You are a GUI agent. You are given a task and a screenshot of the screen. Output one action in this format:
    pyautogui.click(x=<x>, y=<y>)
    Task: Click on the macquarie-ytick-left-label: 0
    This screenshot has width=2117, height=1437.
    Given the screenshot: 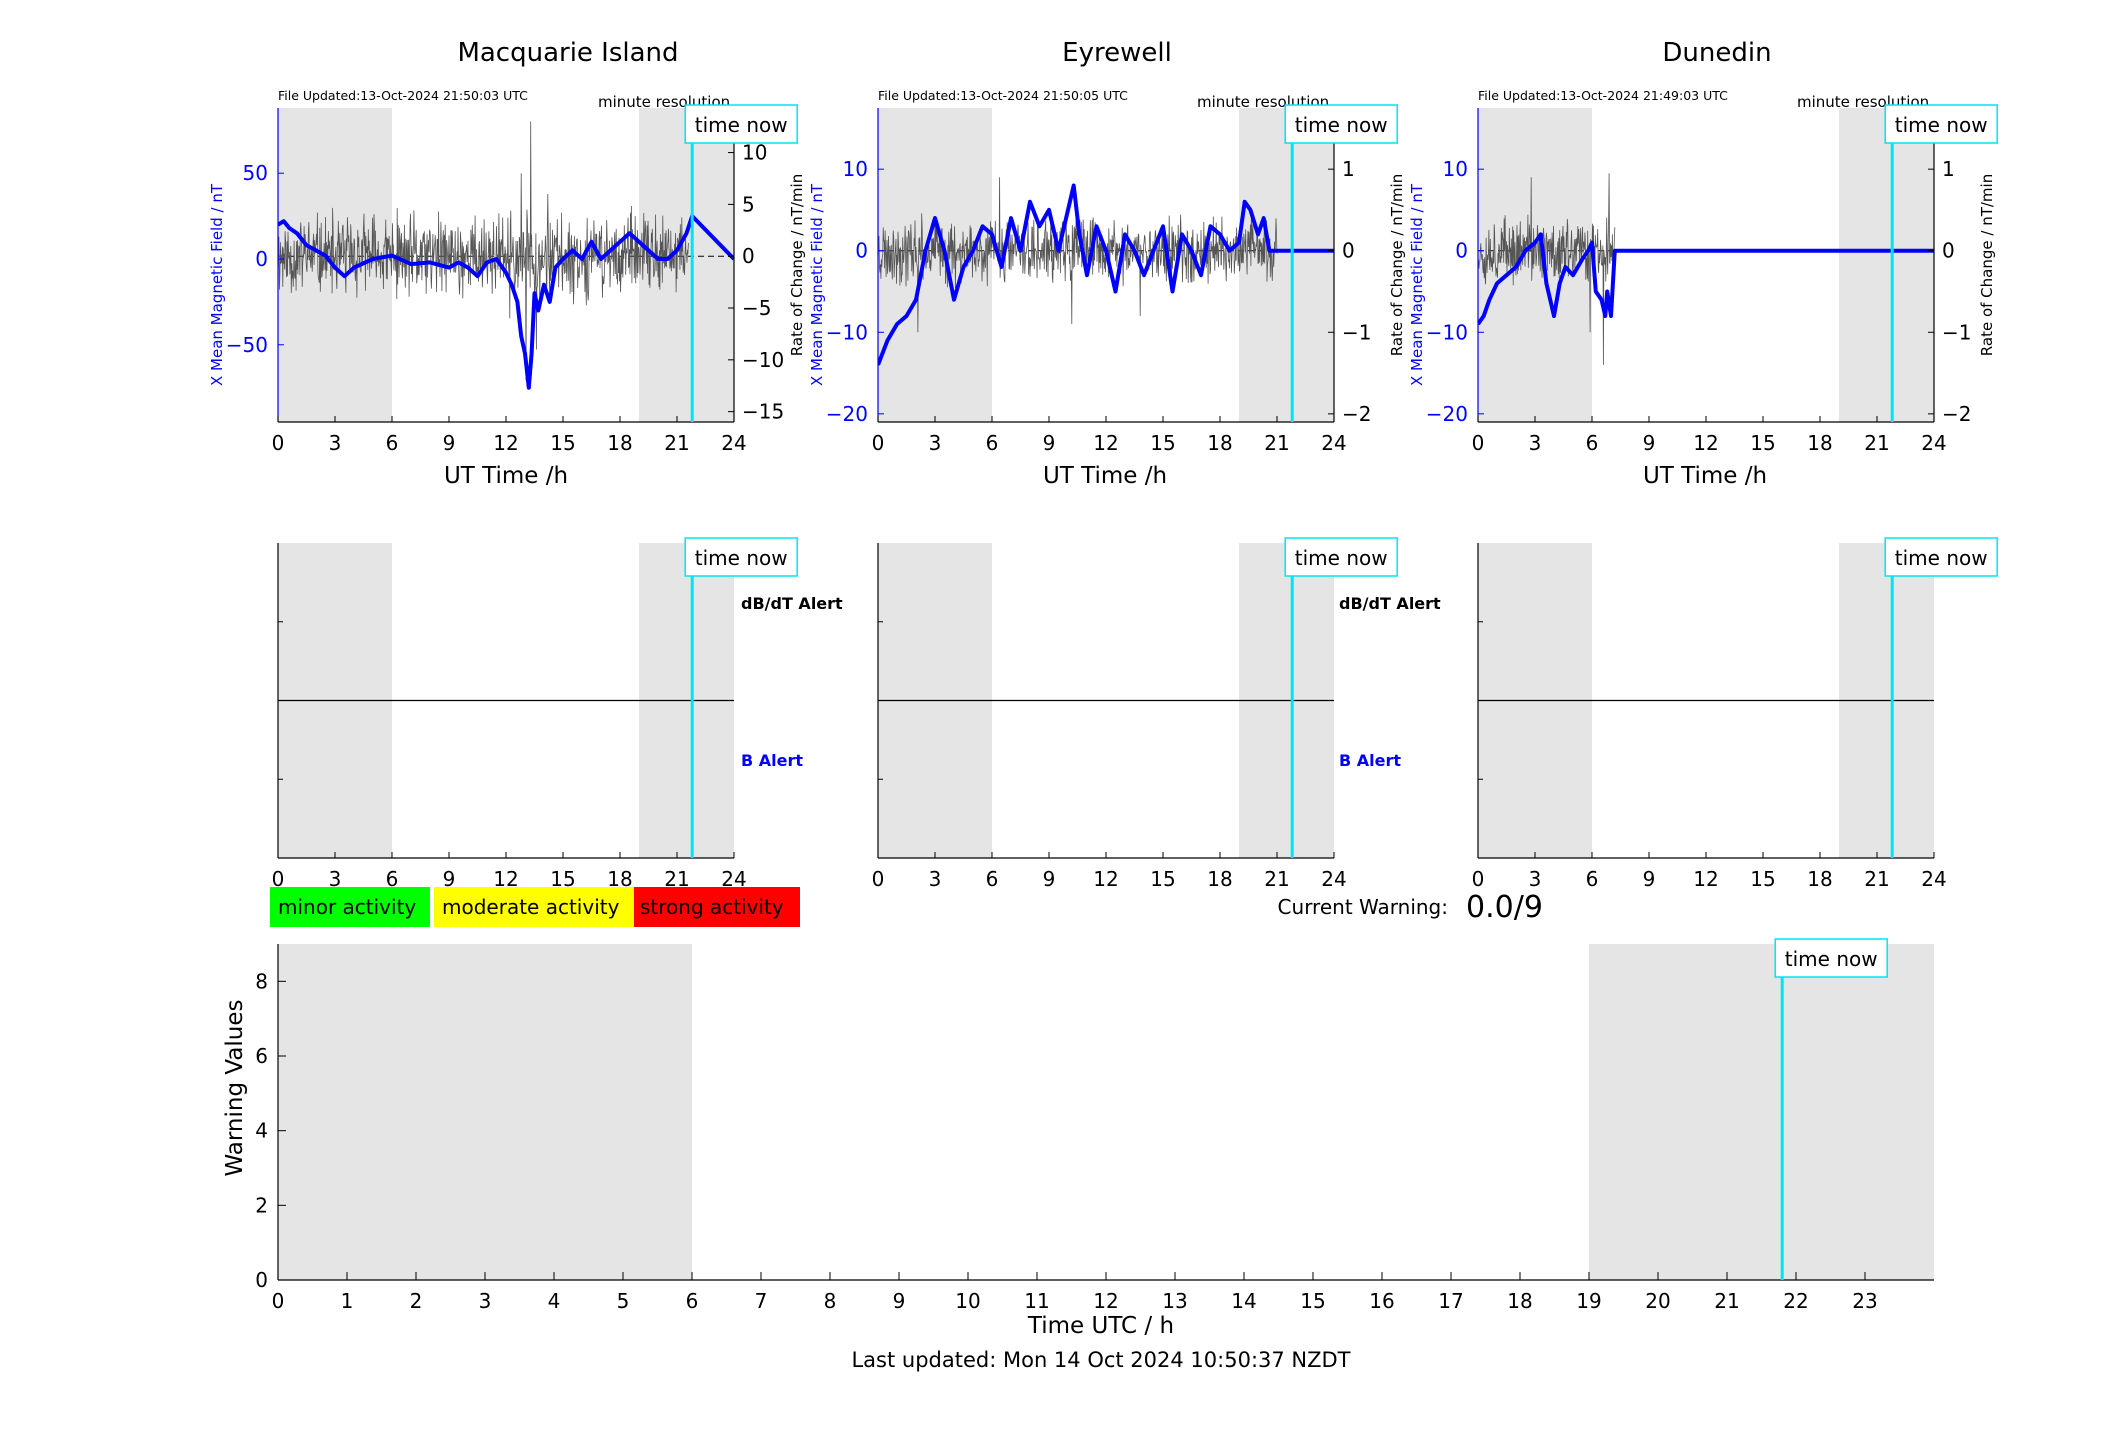 What is the action you would take?
    pyautogui.click(x=261, y=259)
    